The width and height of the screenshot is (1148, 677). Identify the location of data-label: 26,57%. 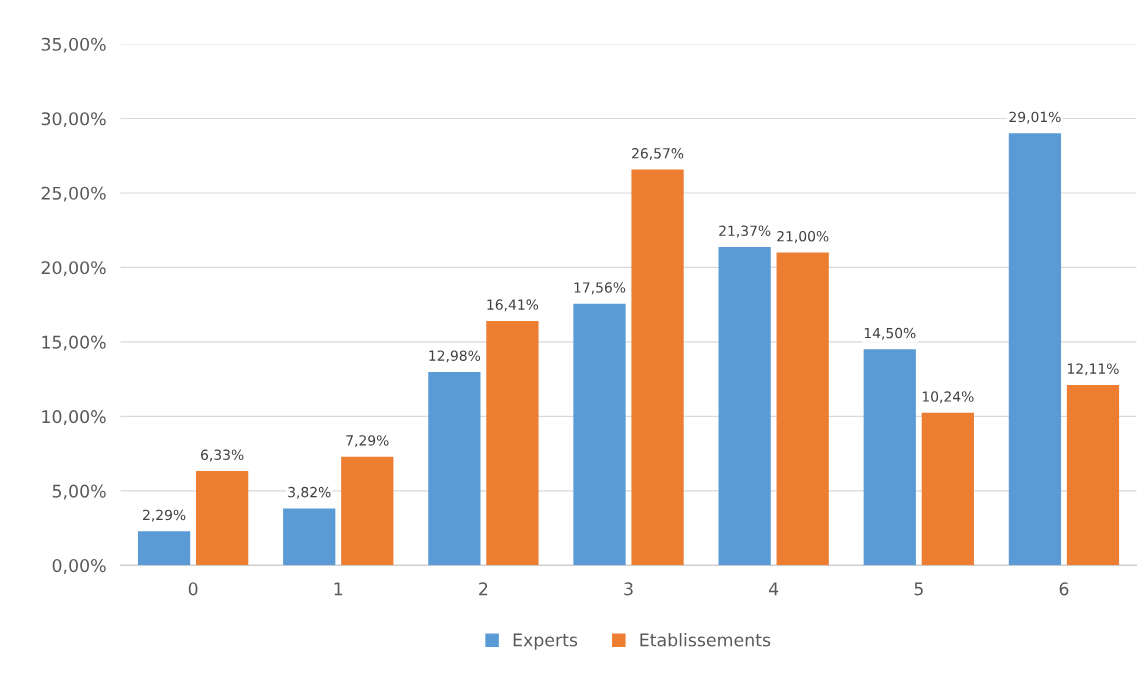
(658, 154).